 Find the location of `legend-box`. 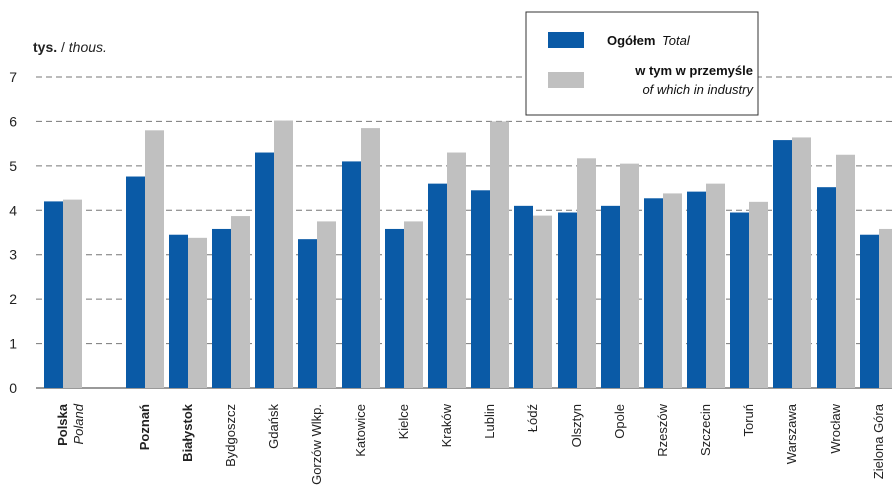

legend-box is located at coordinates (642, 63).